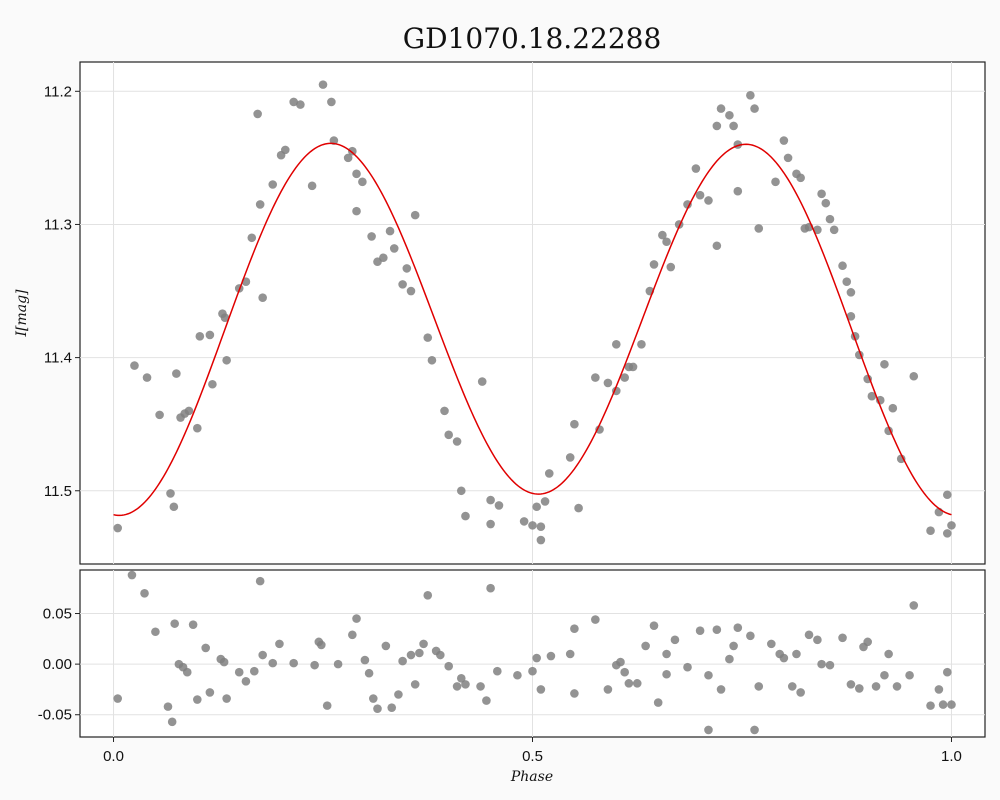 Image resolution: width=1000 pixels, height=800 pixels. I want to click on x-tick-label: 0.0, so click(113, 756).